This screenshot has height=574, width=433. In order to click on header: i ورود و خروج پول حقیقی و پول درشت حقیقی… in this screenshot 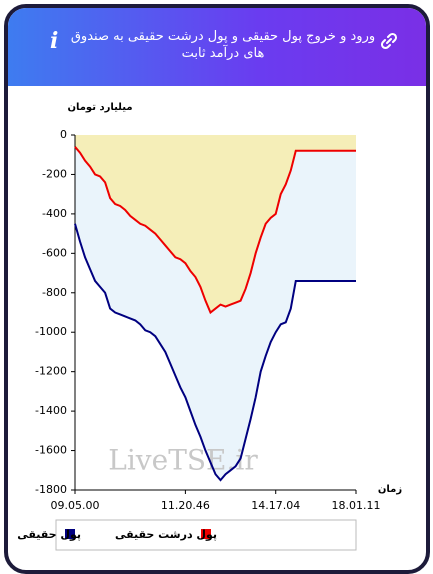, I will do `click(217, 47)`.